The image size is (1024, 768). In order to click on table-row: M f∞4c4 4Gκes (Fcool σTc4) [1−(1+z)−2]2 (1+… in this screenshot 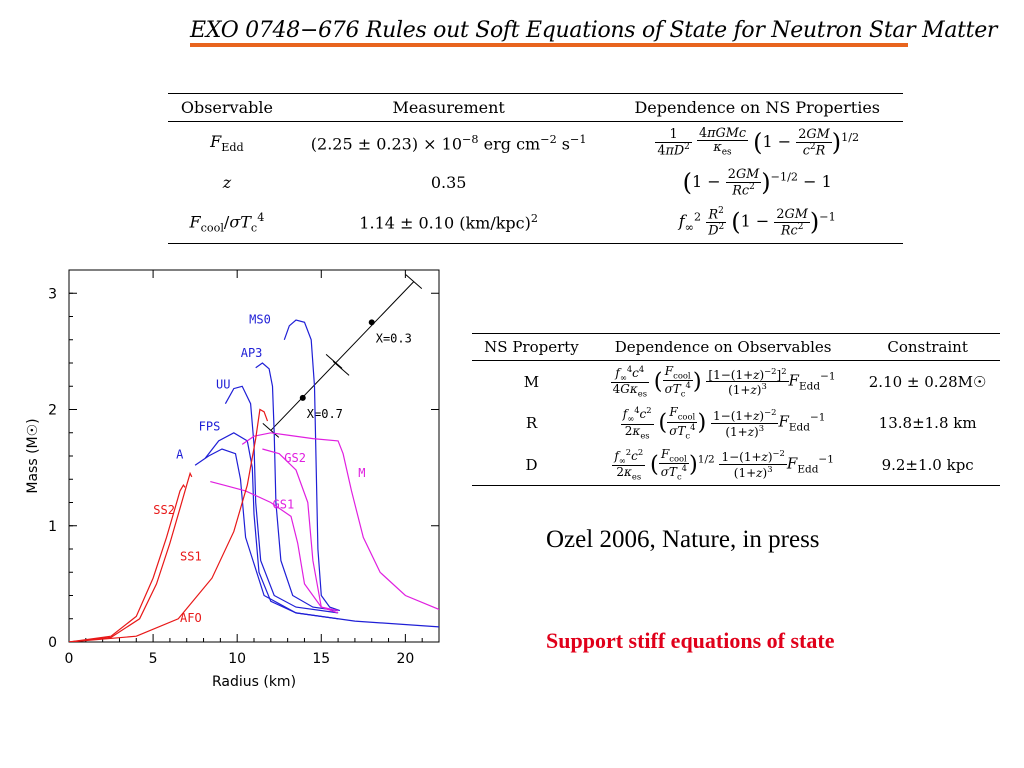, I will do `click(736, 382)`.